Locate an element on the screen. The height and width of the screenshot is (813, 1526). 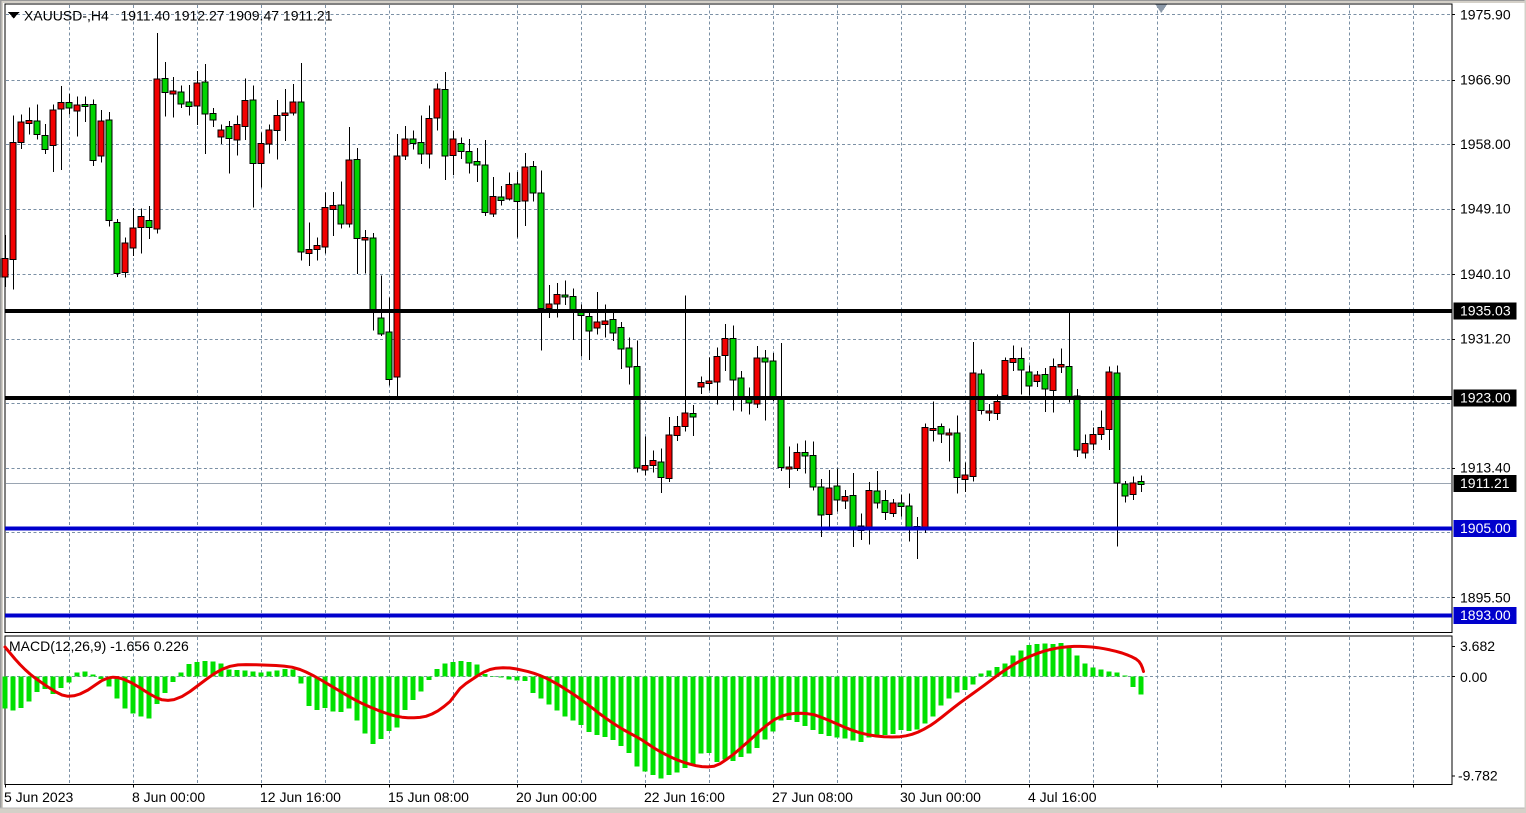
svg-text: 12 Jun 16:00 is located at coordinates (300, 797).